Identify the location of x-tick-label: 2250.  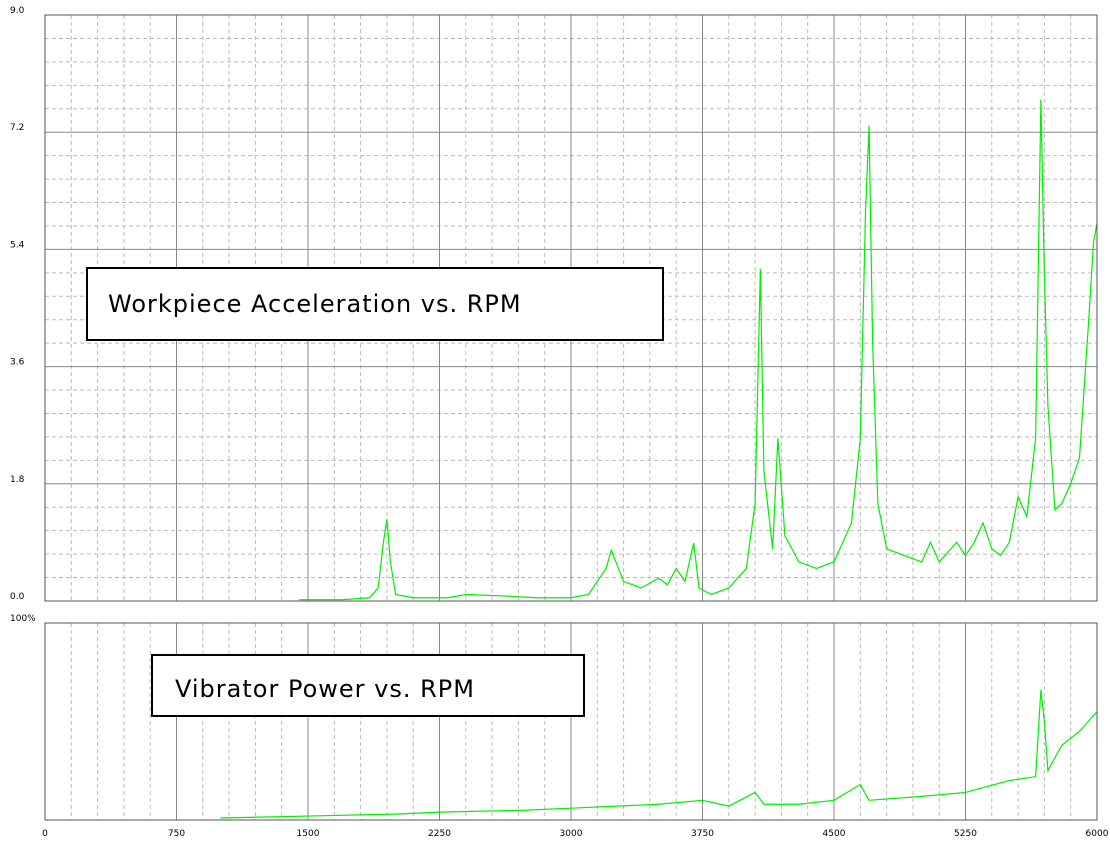
(439, 834).